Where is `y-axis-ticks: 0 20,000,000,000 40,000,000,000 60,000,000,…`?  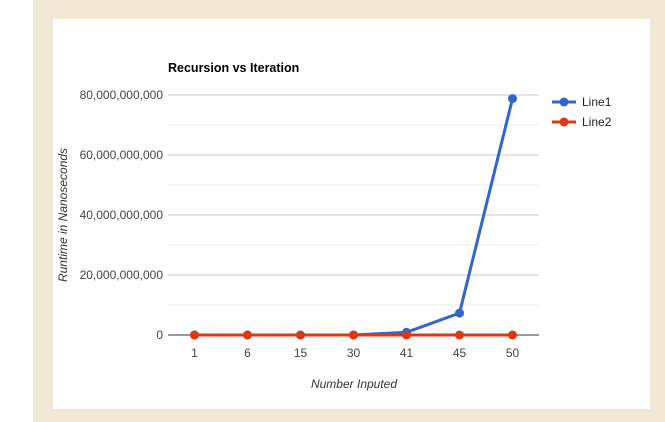
y-axis-ticks: 0 20,000,000,000 40,000,000,000 60,000,000,… is located at coordinates (122, 215).